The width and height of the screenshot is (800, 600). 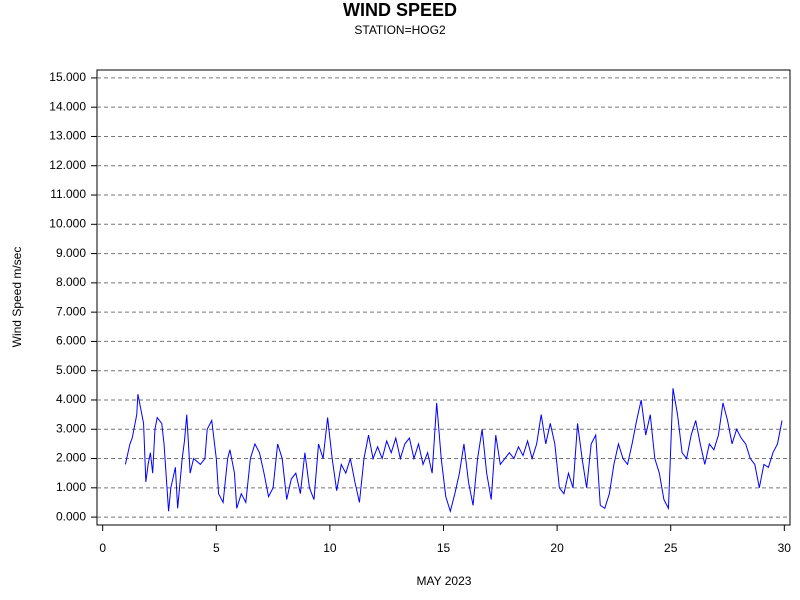 What do you see at coordinates (671, 548) in the screenshot?
I see `x-tick-label: 25` at bounding box center [671, 548].